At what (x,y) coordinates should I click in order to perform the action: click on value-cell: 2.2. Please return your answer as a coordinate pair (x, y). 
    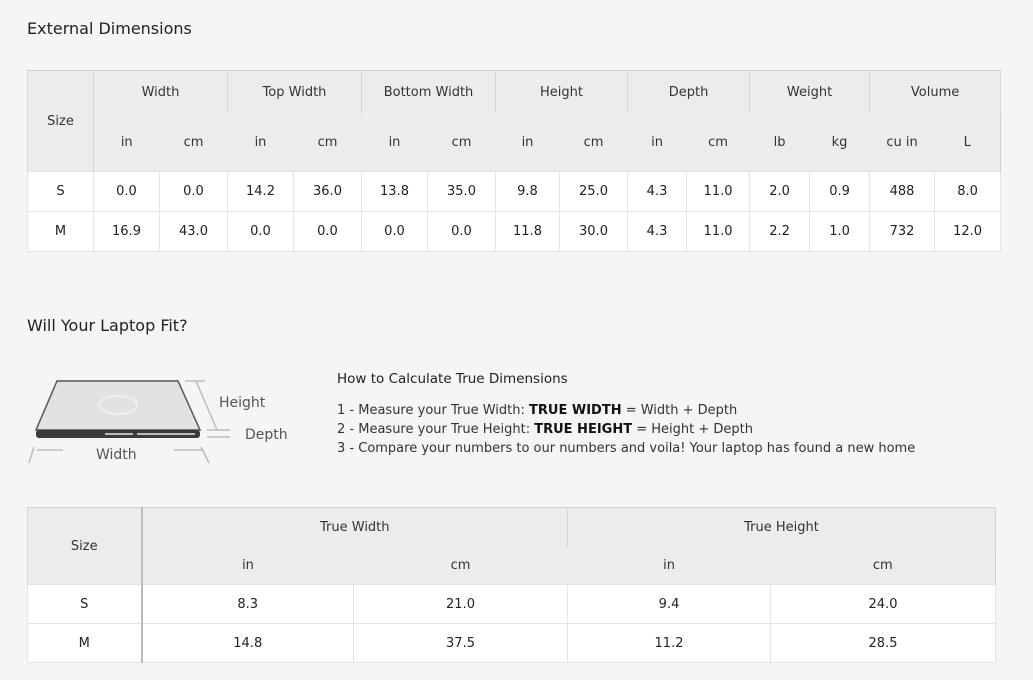
    Looking at the image, I should click on (780, 231).